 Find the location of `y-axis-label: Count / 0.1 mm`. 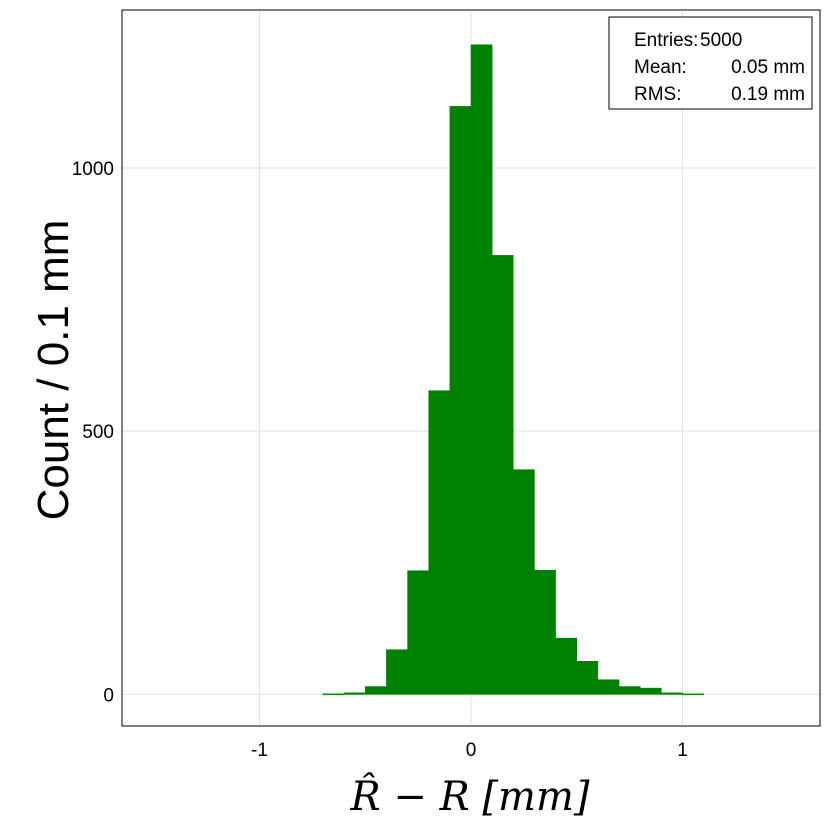

y-axis-label: Count / 0.1 mm is located at coordinates (53, 370).